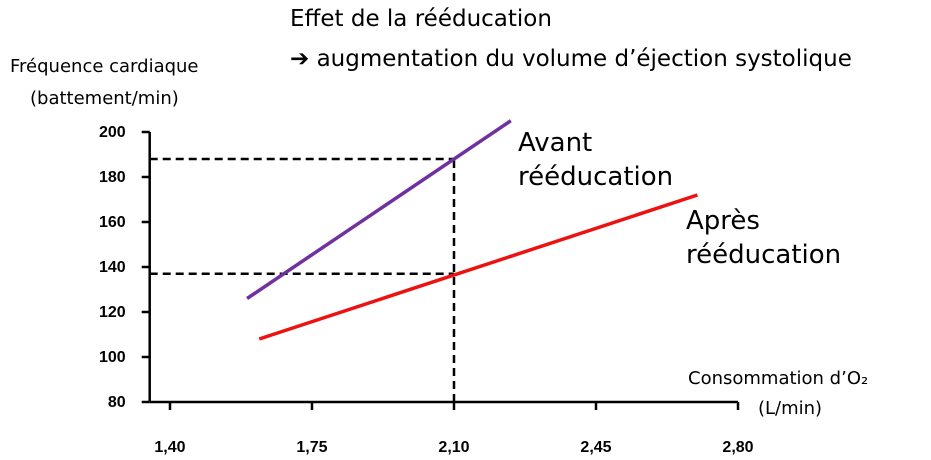  I want to click on y-tick-label: 180, so click(112, 177).